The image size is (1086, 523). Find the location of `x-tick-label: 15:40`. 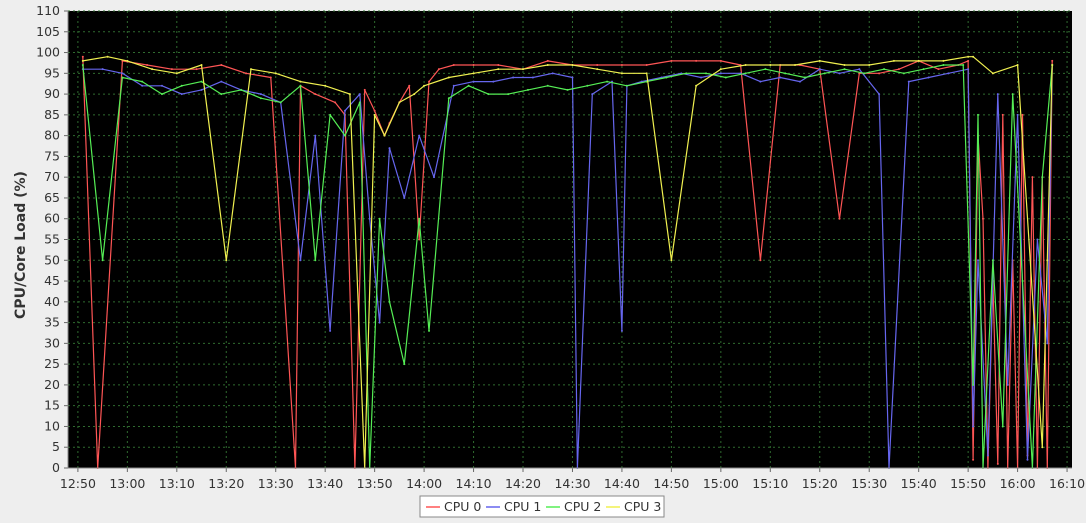

x-tick-label: 15:40 is located at coordinates (919, 483).